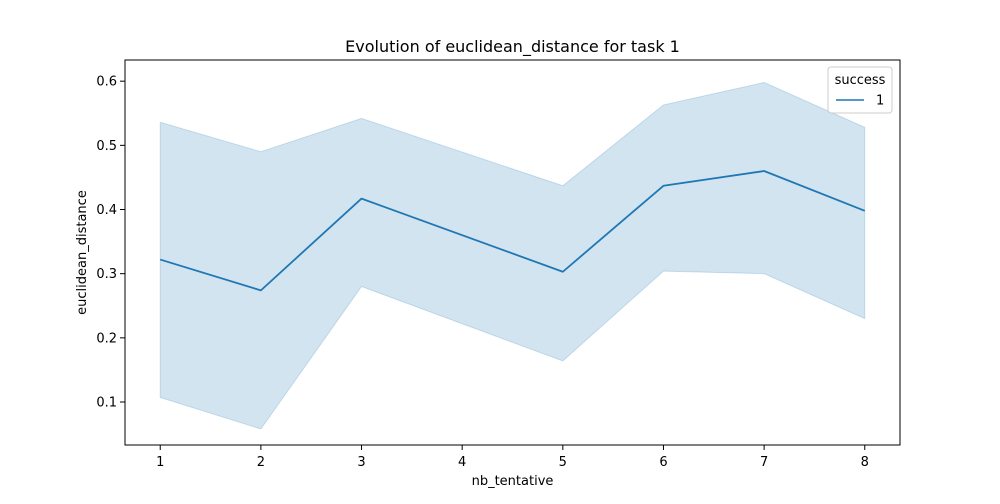  What do you see at coordinates (361, 462) in the screenshot?
I see `x-tick-label: 3` at bounding box center [361, 462].